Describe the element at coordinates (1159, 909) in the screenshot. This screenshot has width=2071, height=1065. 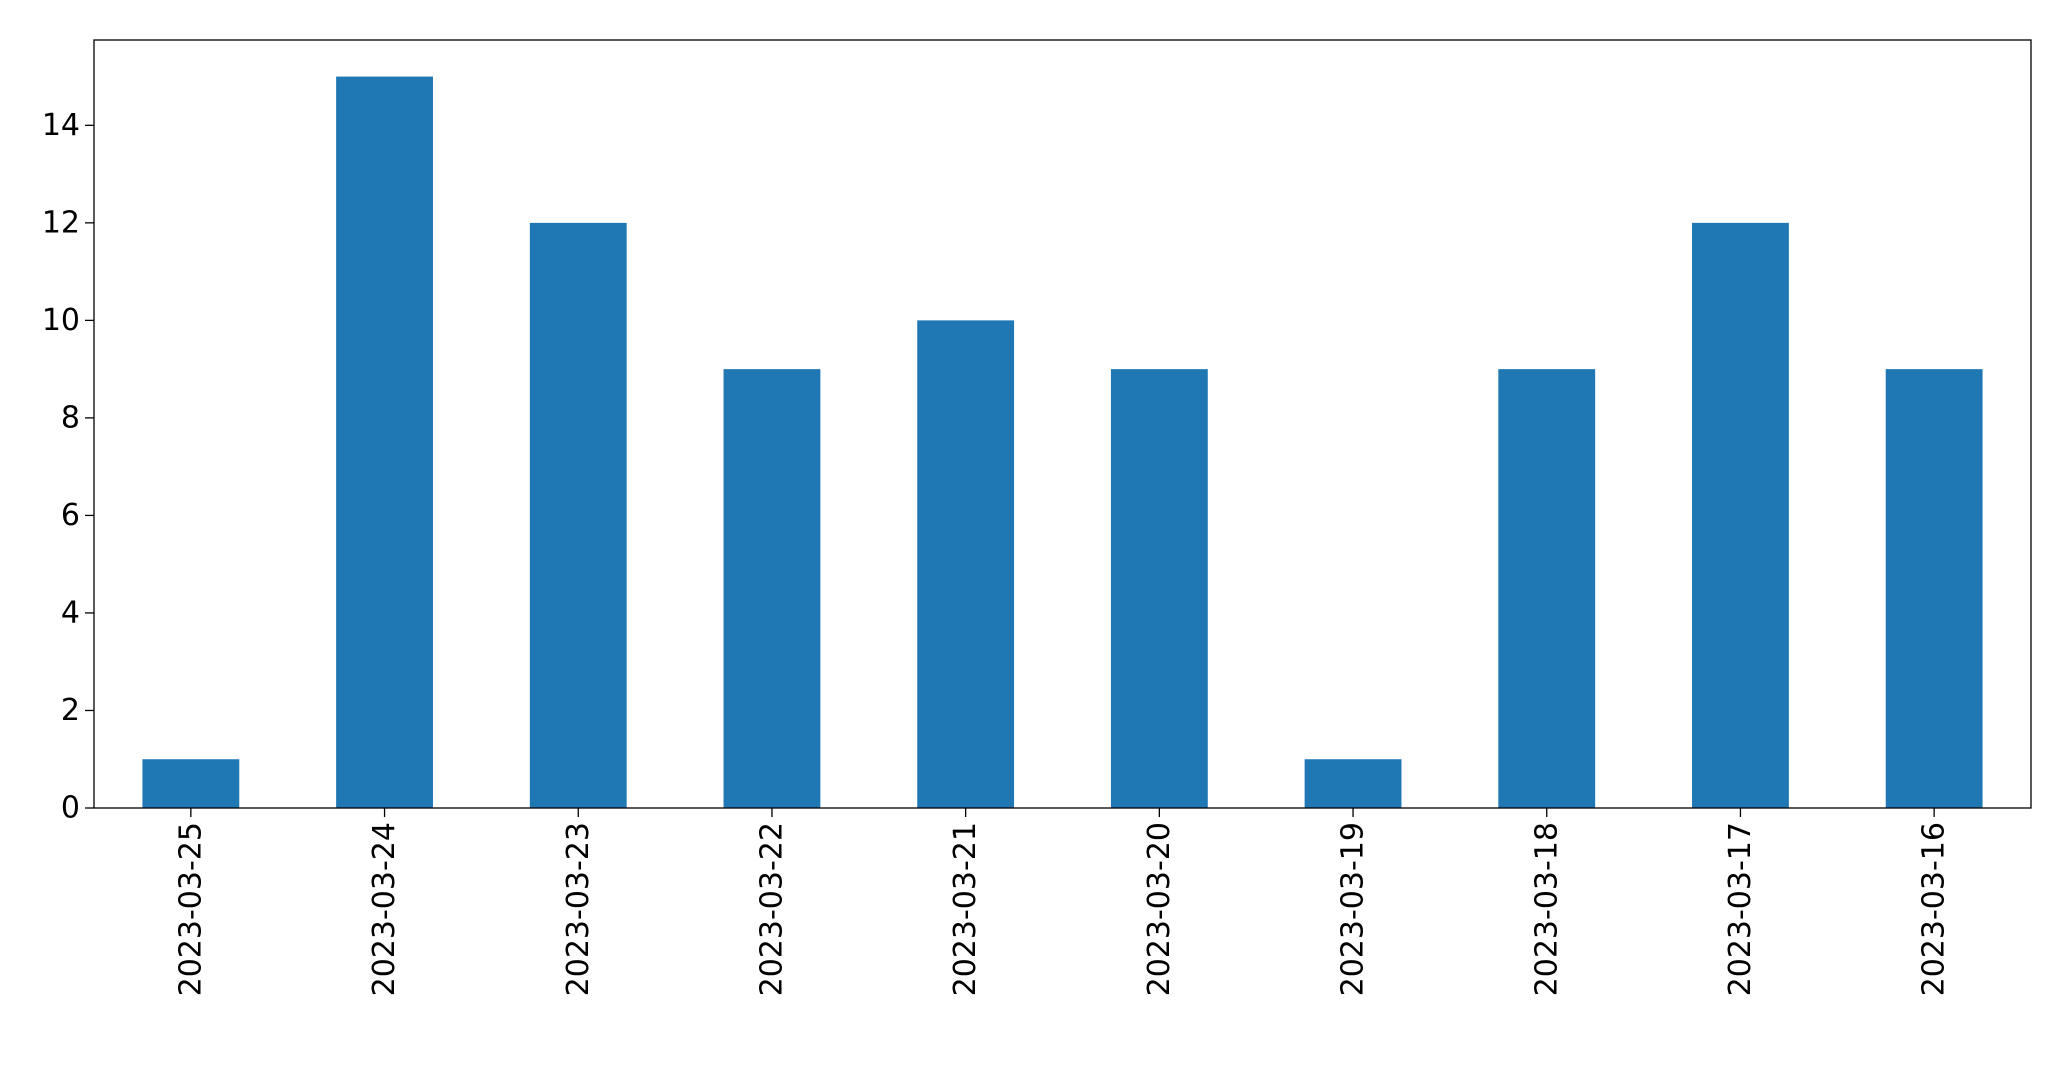
I see `x-tick-label: 2023-03-20` at that location.